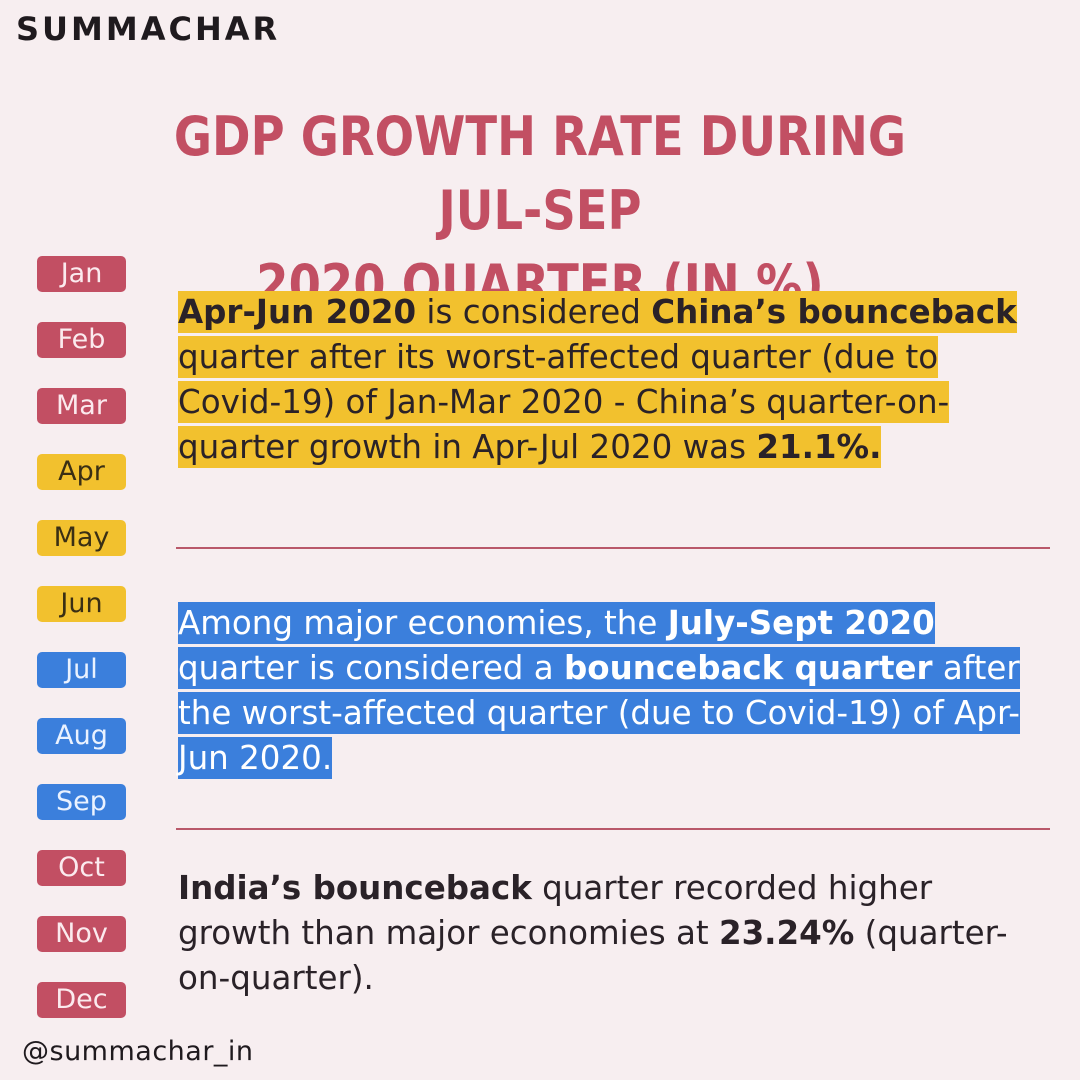  What do you see at coordinates (534, 312) in the screenshot?
I see `body-text: is considered` at bounding box center [534, 312].